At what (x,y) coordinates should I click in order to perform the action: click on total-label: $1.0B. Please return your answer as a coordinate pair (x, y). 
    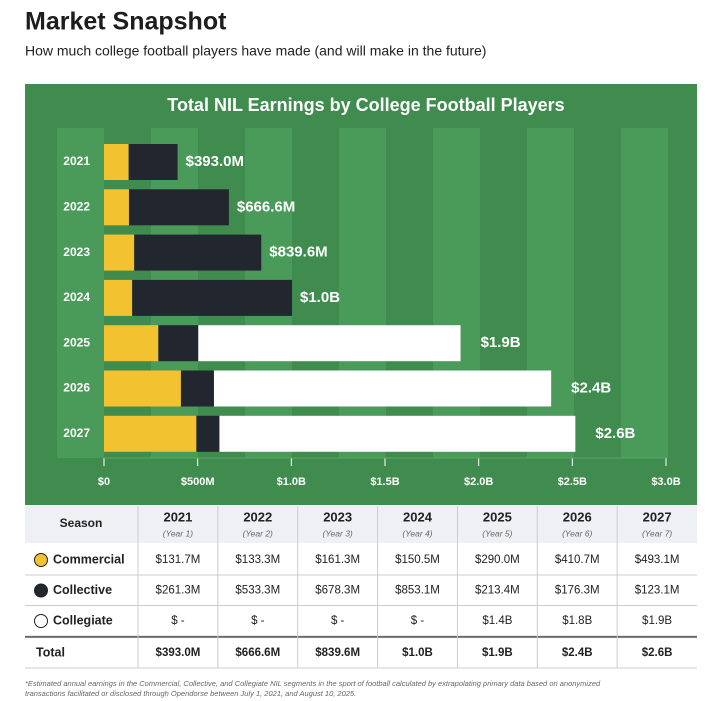
    Looking at the image, I should click on (320, 297).